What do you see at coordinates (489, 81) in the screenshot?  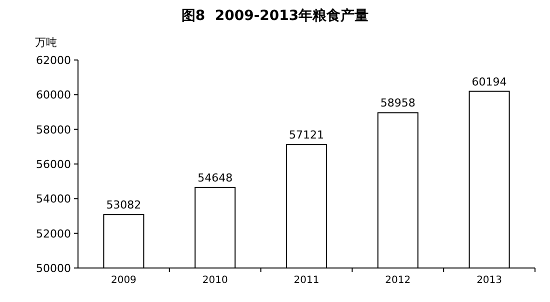 I see `data-label: 60194` at bounding box center [489, 81].